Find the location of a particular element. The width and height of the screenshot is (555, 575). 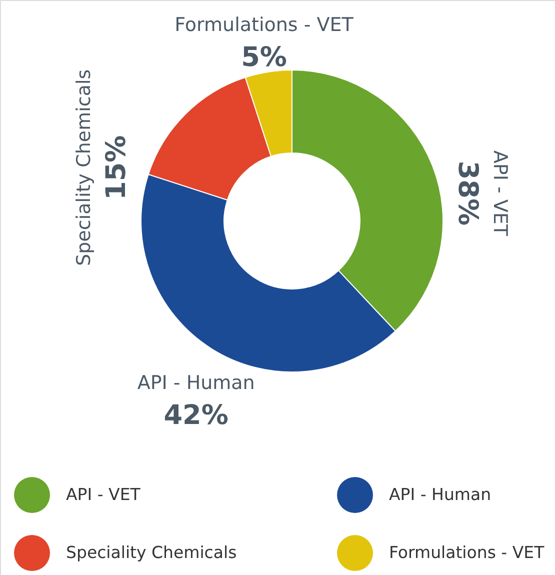

legend-label: API - Human is located at coordinates (440, 494).